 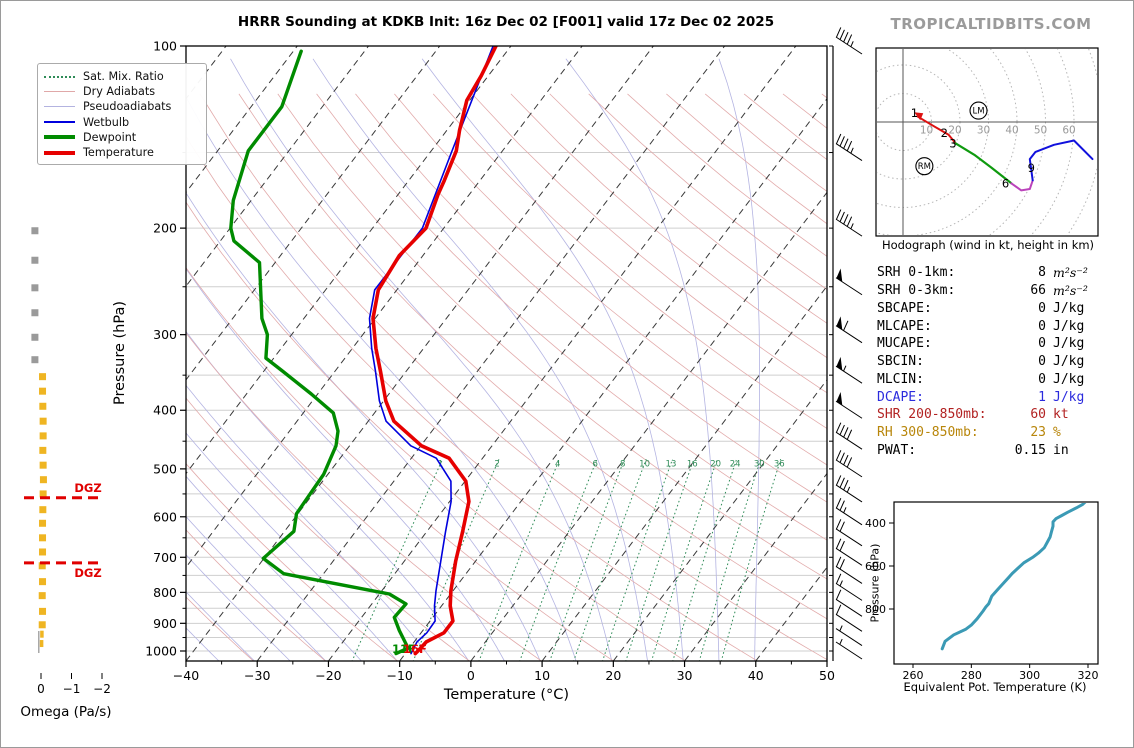 I want to click on svg-text: LM, so click(x=978, y=112).